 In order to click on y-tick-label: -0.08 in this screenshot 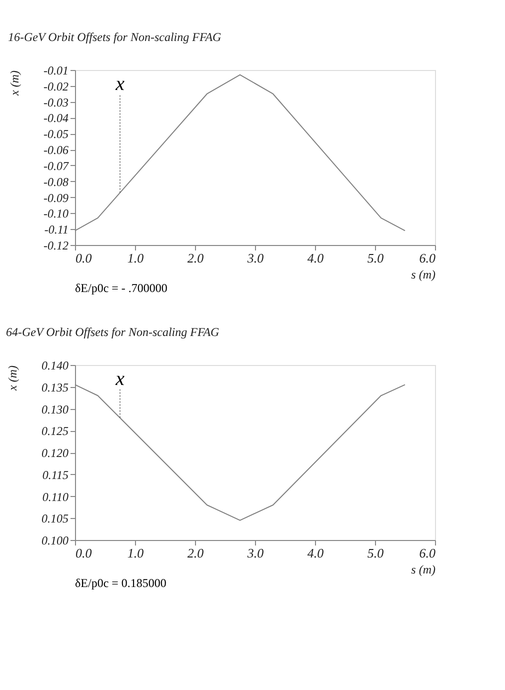, I will do `click(56, 181)`.